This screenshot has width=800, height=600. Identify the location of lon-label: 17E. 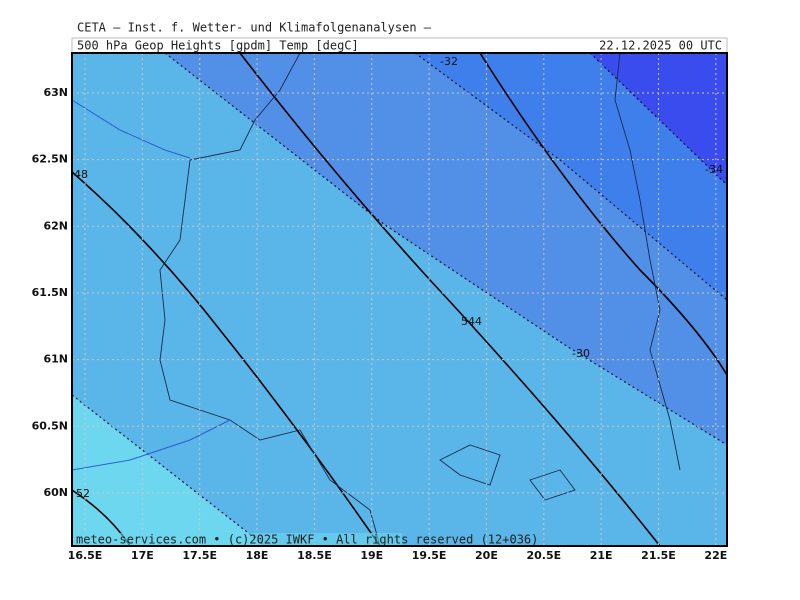
(142, 555).